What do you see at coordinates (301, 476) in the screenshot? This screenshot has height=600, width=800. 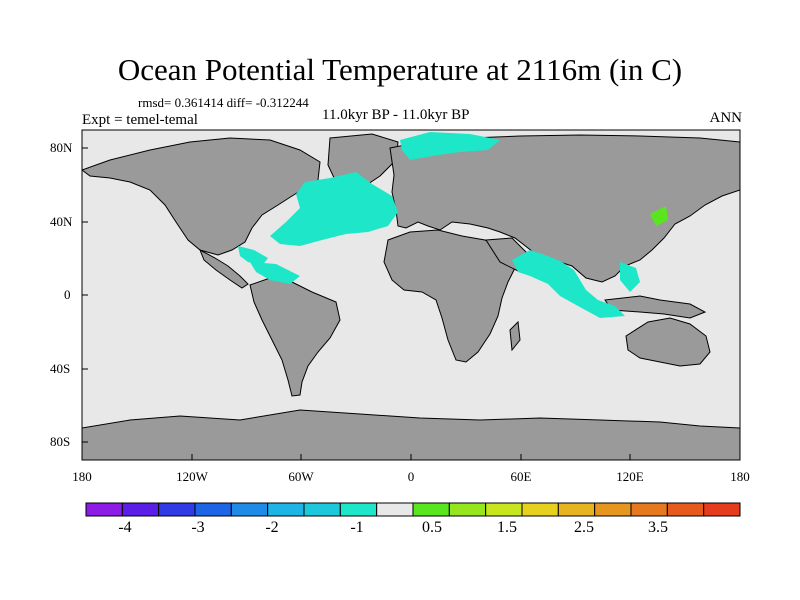 I see `lon-label-60w: 60W` at bounding box center [301, 476].